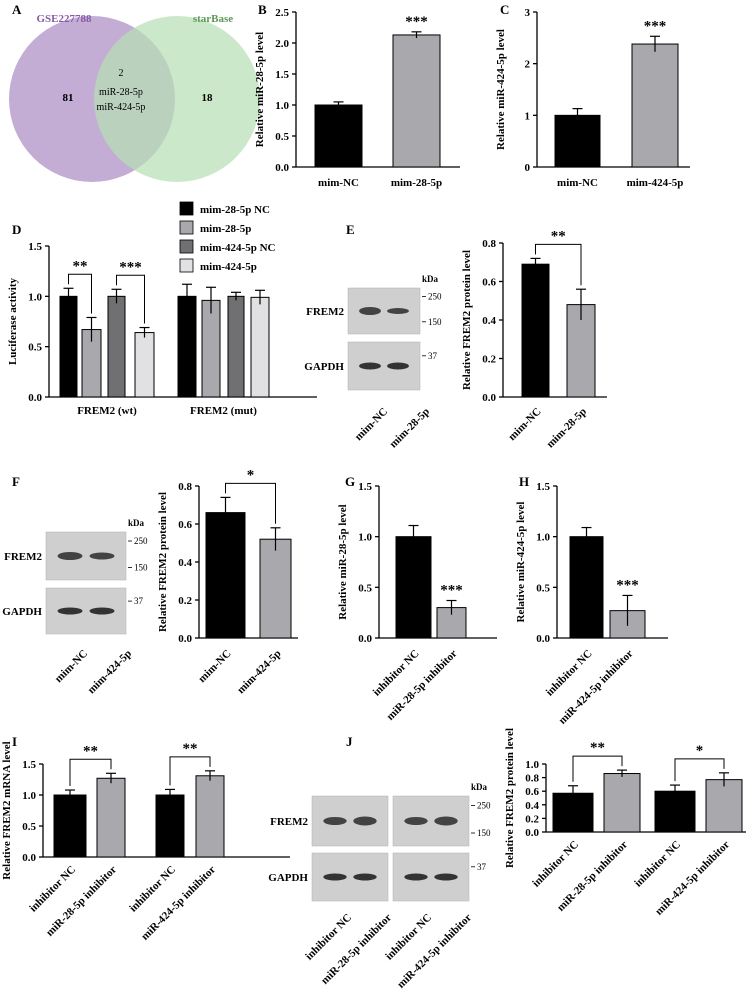  I want to click on y-axis-label: Relative miR-424-5p level, so click(521, 562).